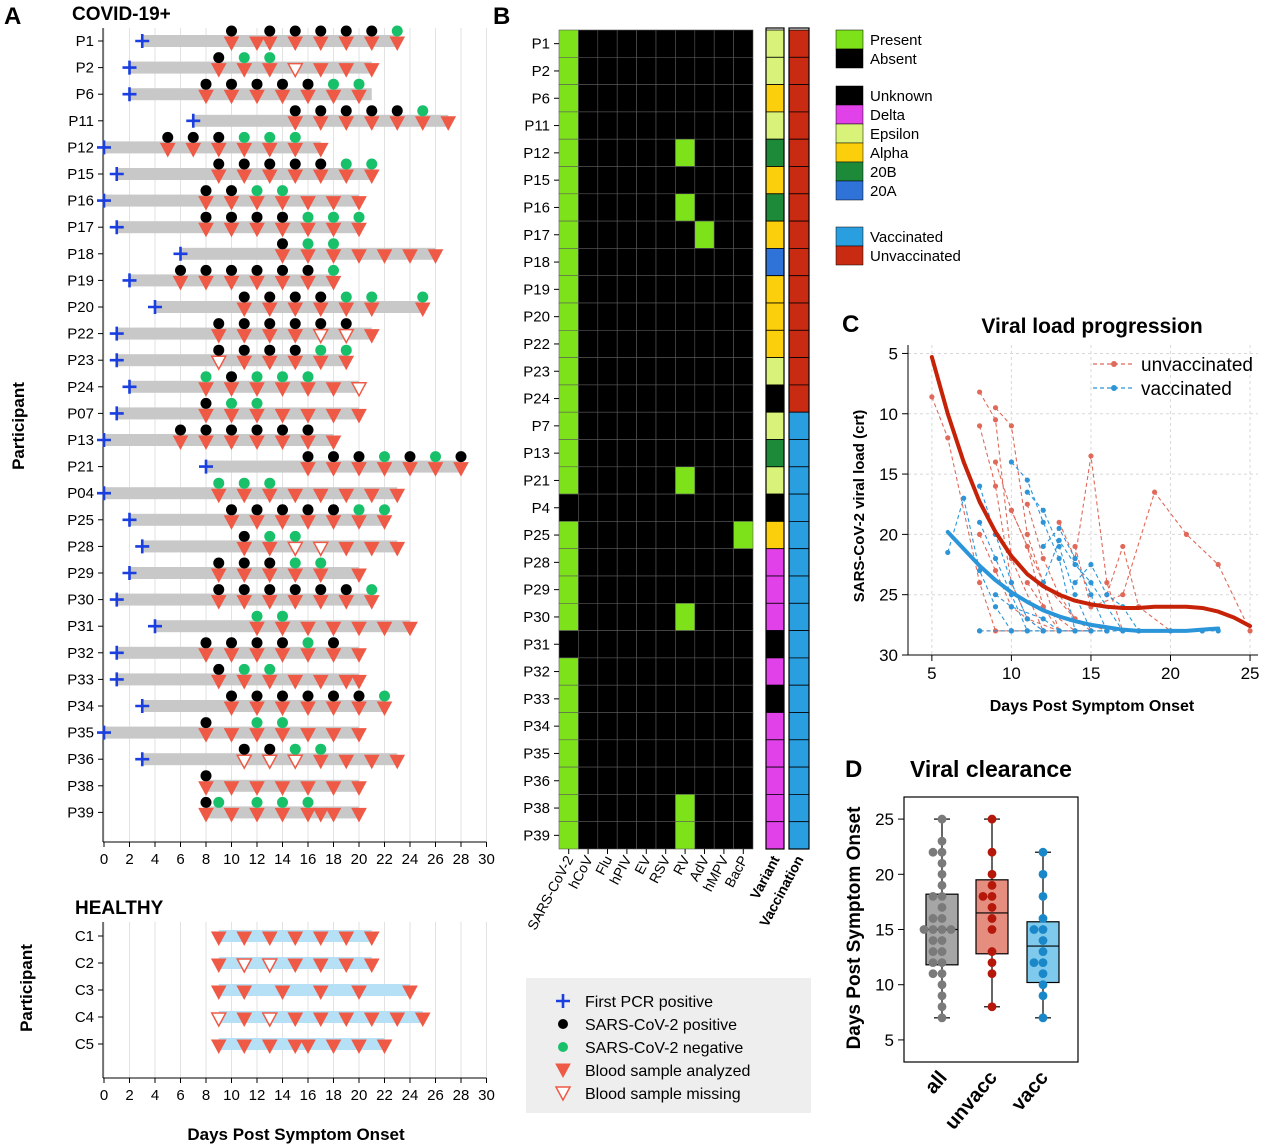 The height and width of the screenshot is (1147, 1280). What do you see at coordinates (536, 781) in the screenshot?
I see `heatmap-row-label: P36` at bounding box center [536, 781].